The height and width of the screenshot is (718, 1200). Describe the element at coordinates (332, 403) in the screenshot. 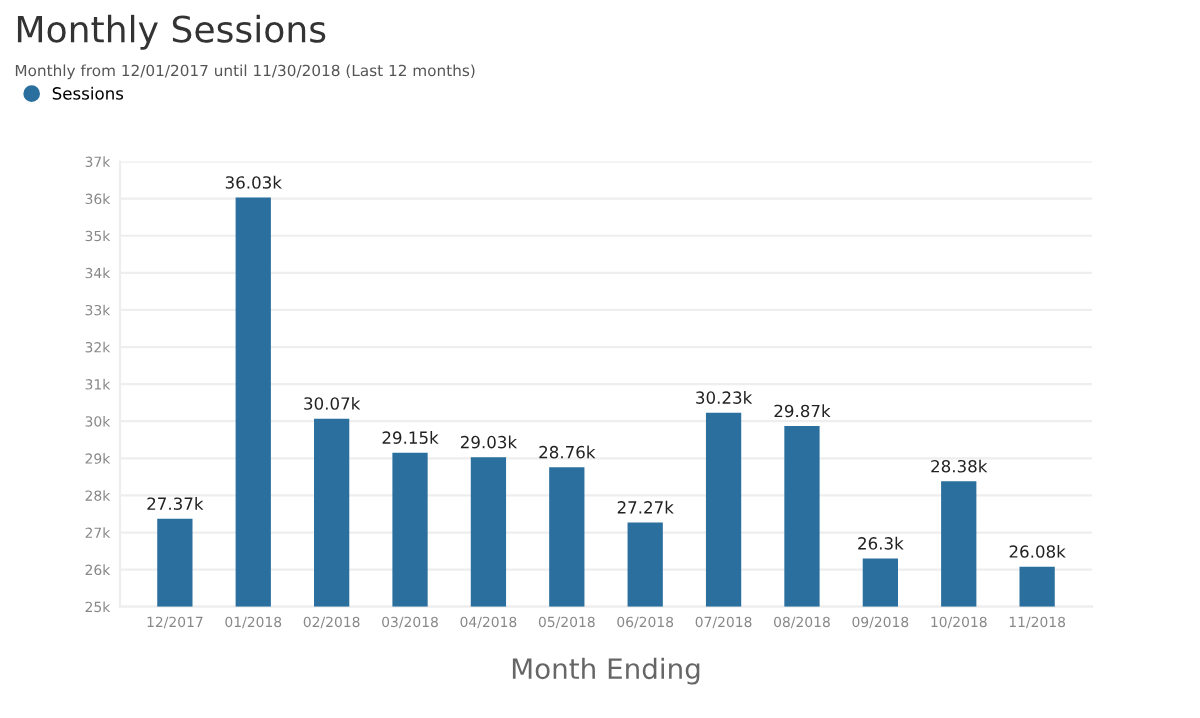

I see `data-label: 30.07k` at that location.